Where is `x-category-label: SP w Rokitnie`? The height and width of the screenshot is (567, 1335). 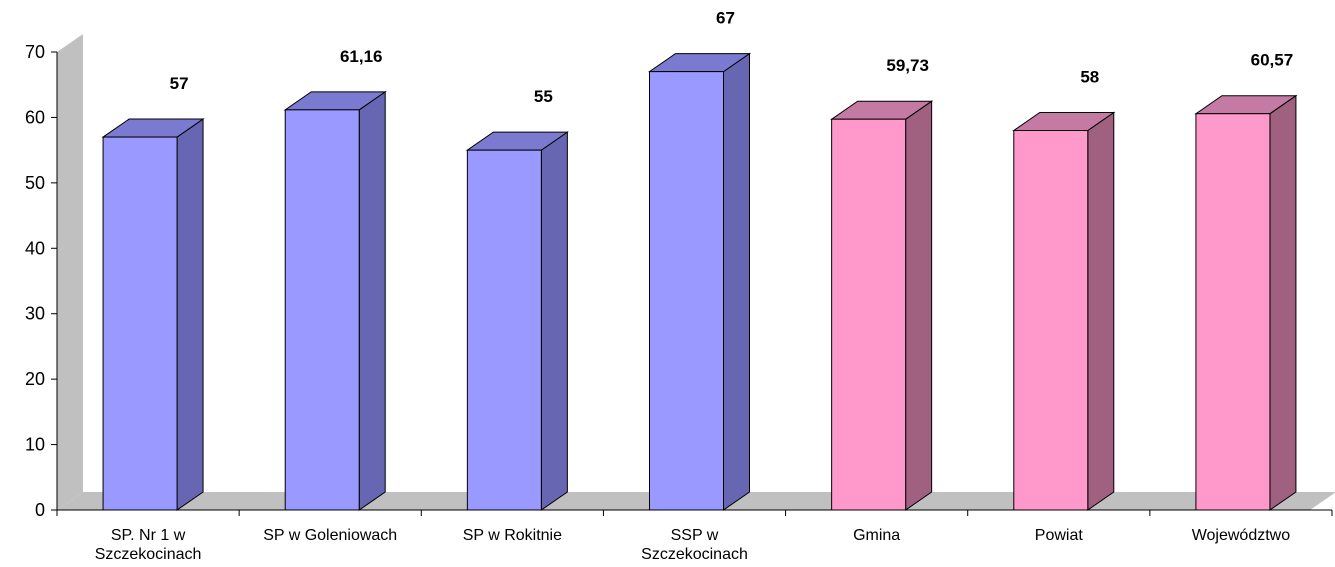 x-category-label: SP w Rokitnie is located at coordinates (512, 535).